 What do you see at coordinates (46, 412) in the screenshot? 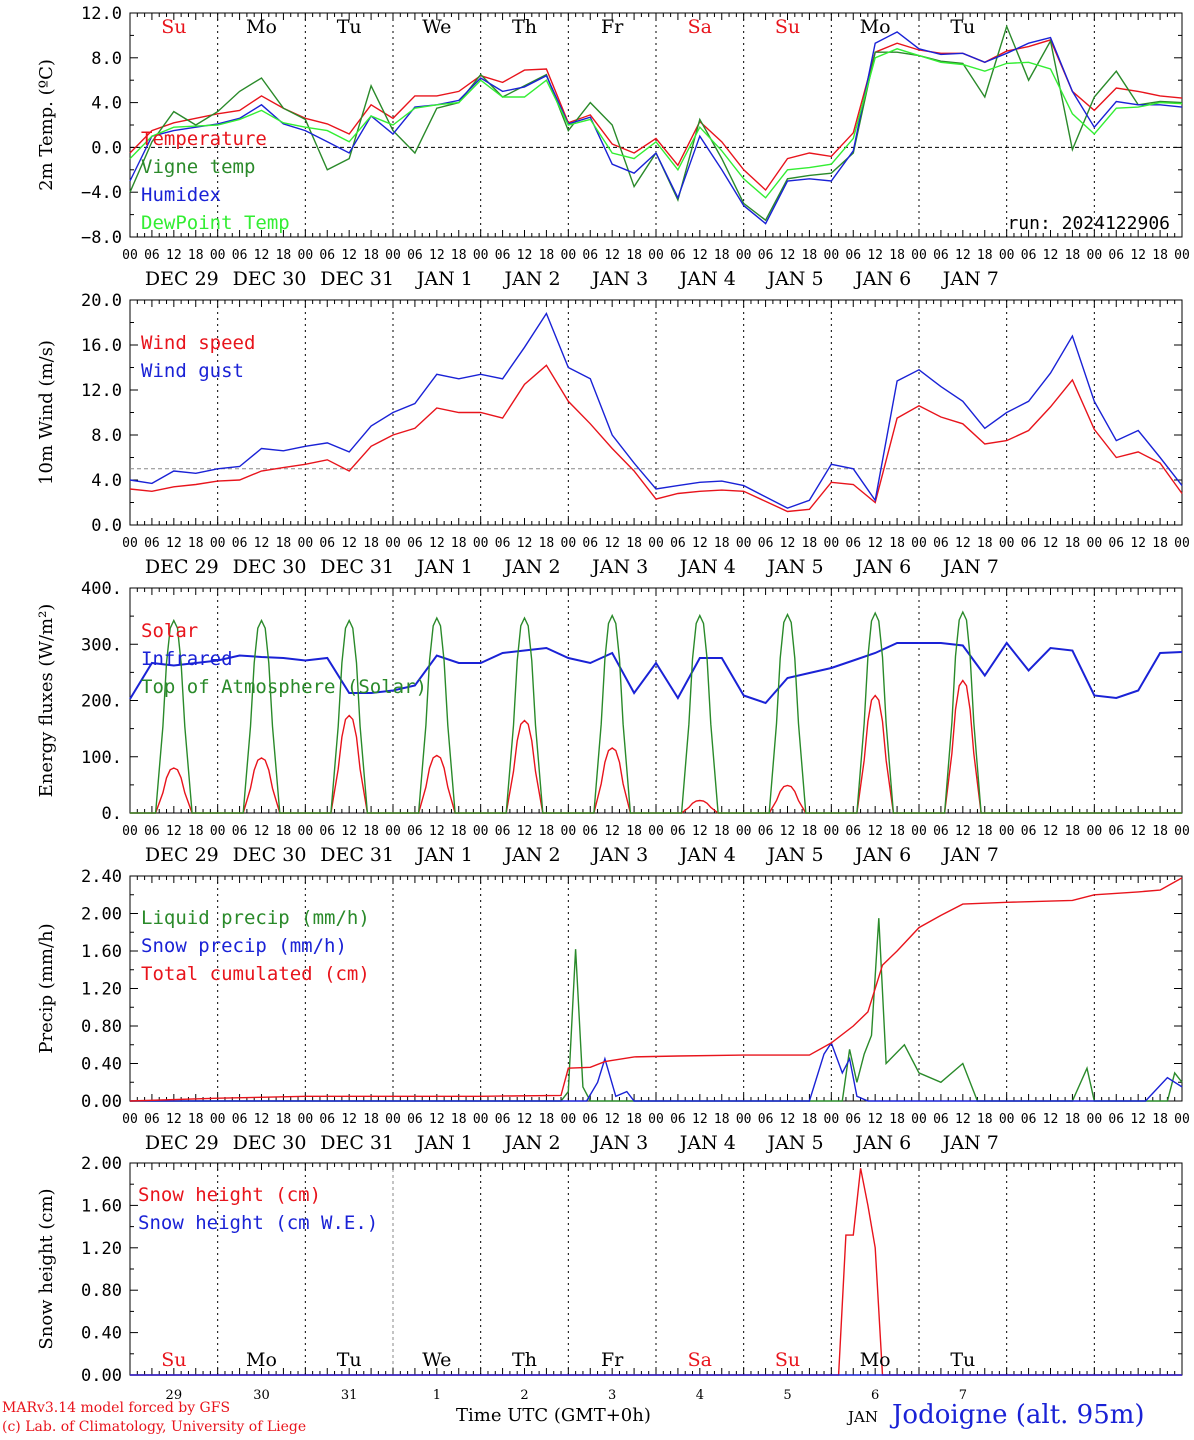
I see `y-axis-label: 10m Wind (m/s)` at bounding box center [46, 412].